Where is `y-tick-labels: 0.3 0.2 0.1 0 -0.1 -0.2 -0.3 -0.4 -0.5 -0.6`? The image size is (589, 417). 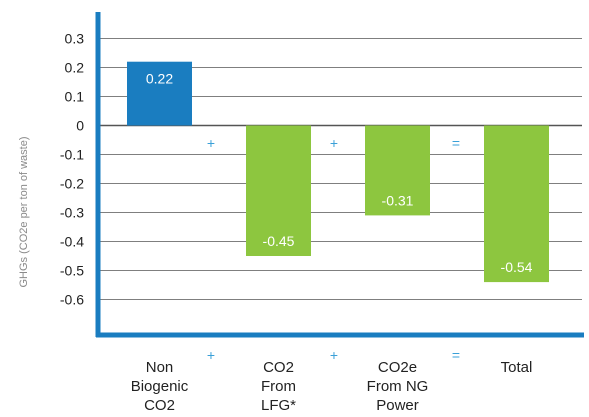 y-tick-labels: 0.3 0.2 0.1 0 -0.1 -0.2 -0.3 -0.4 -0.5 -0.6 is located at coordinates (72, 169).